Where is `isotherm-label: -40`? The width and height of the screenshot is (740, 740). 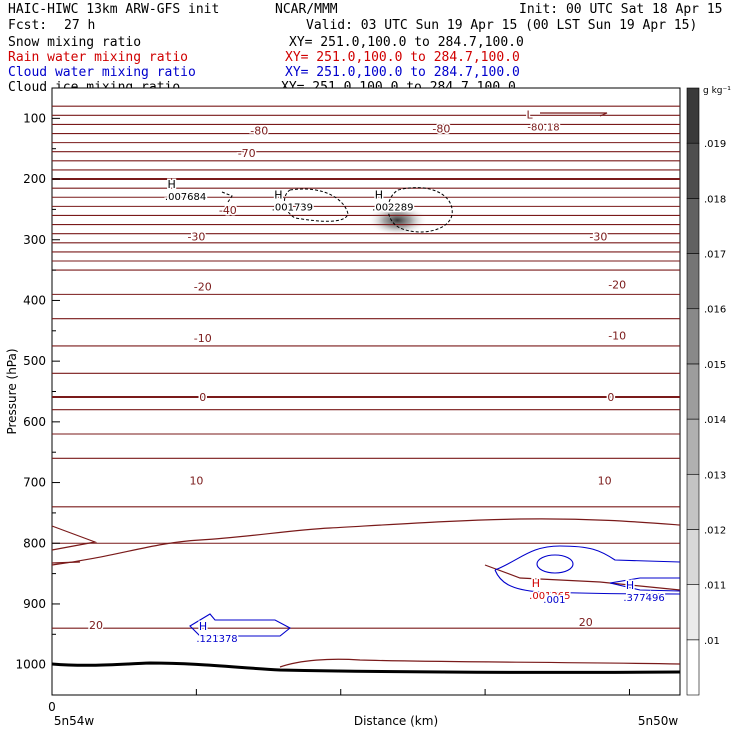 isotherm-label: -40 is located at coordinates (228, 210).